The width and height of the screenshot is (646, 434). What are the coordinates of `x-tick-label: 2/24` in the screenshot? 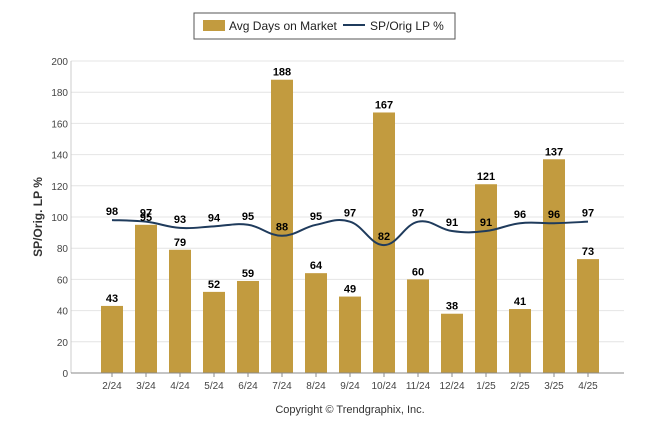 It's located at (112, 386).